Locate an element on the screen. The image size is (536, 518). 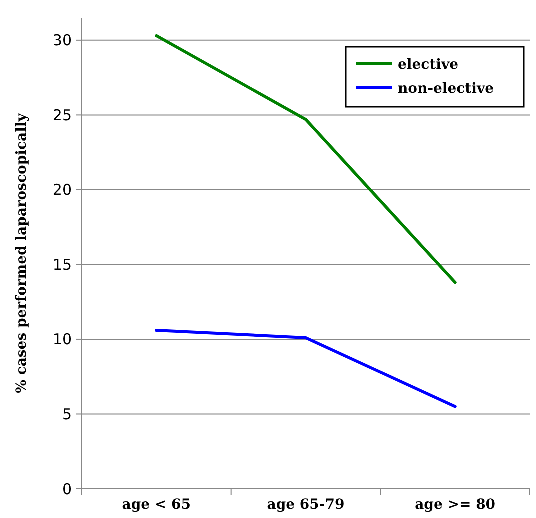
x-tick-label: age < 65 is located at coordinates (157, 505).